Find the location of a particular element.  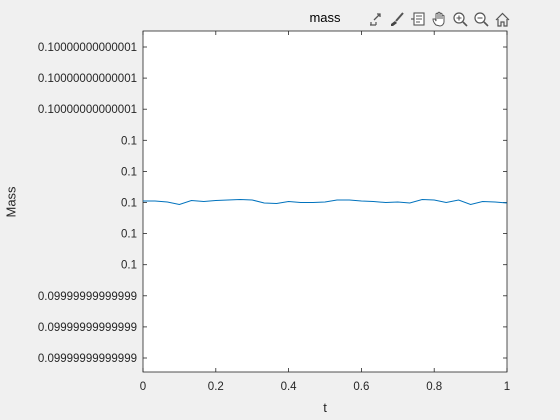

zoom-in-icon is located at coordinates (460, 19).